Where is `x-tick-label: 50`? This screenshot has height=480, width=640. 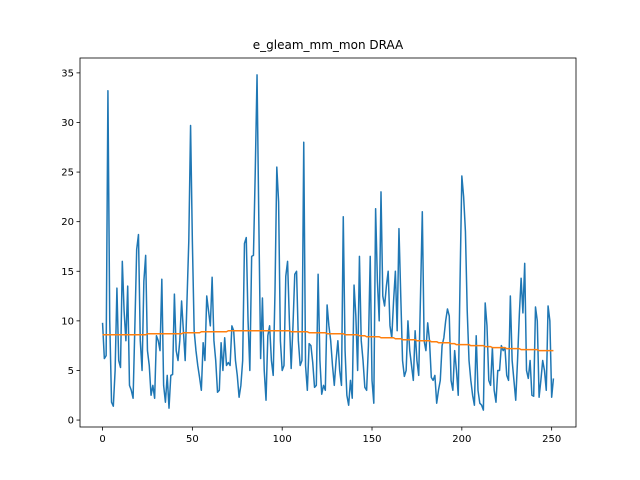
x-tick-label: 50 is located at coordinates (192, 439).